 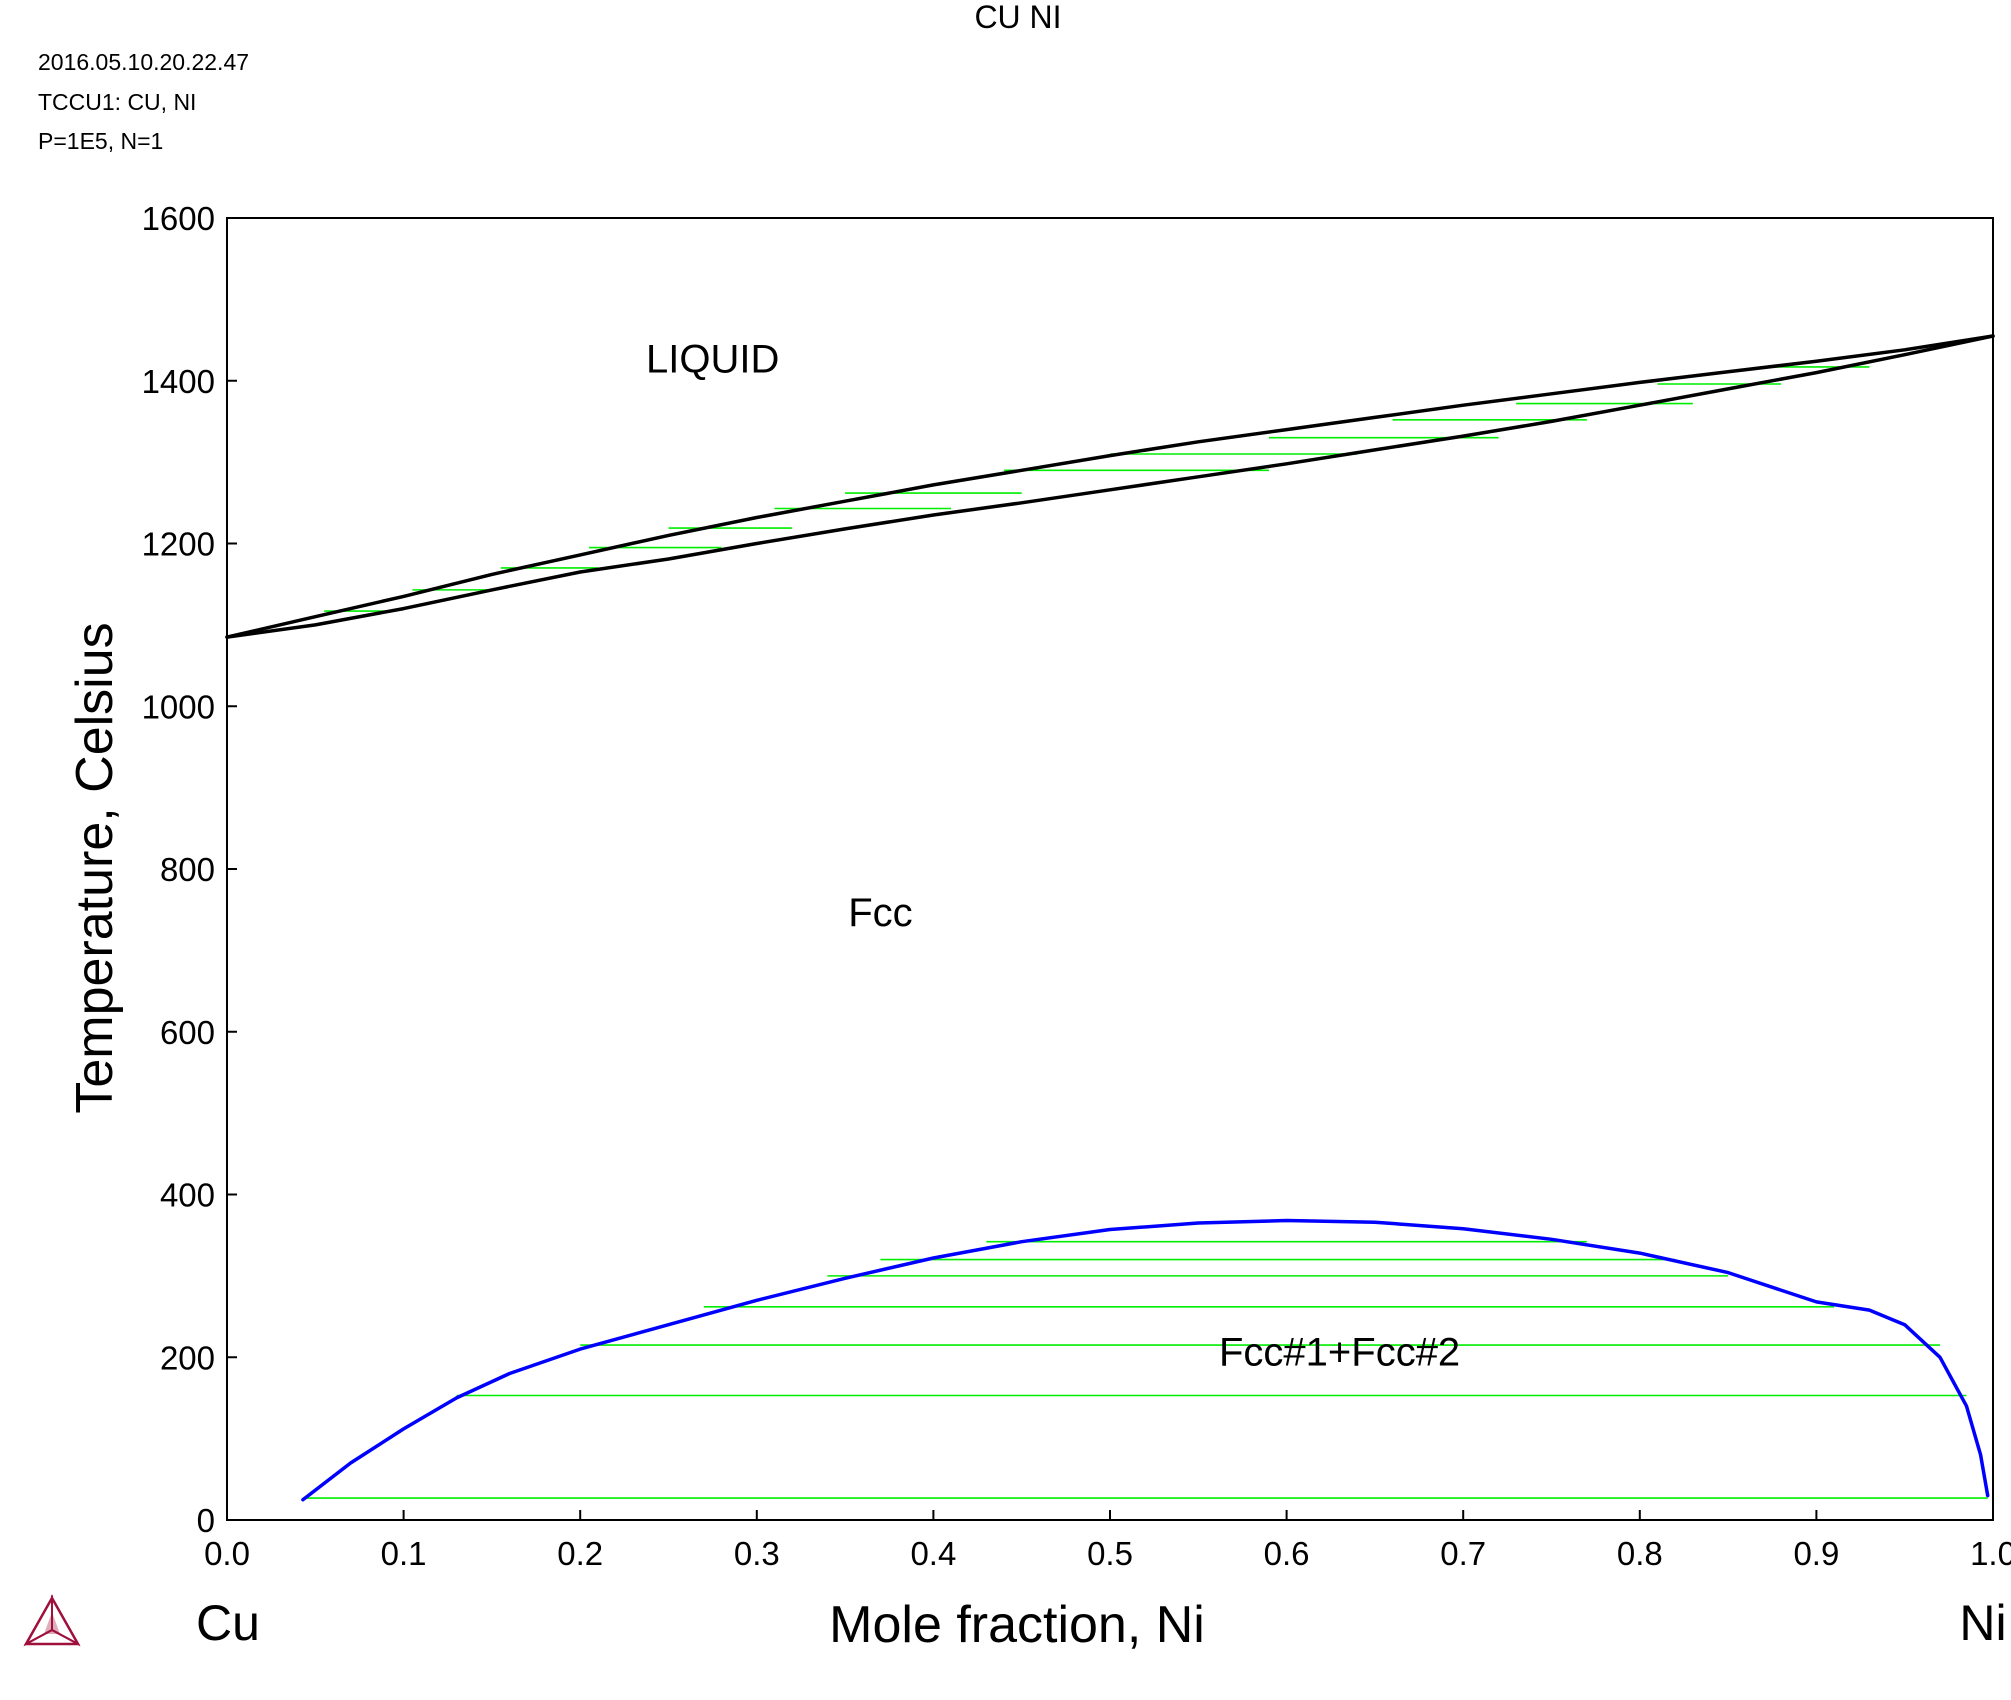 What do you see at coordinates (178, 218) in the screenshot?
I see `y-tick-label: 1600` at bounding box center [178, 218].